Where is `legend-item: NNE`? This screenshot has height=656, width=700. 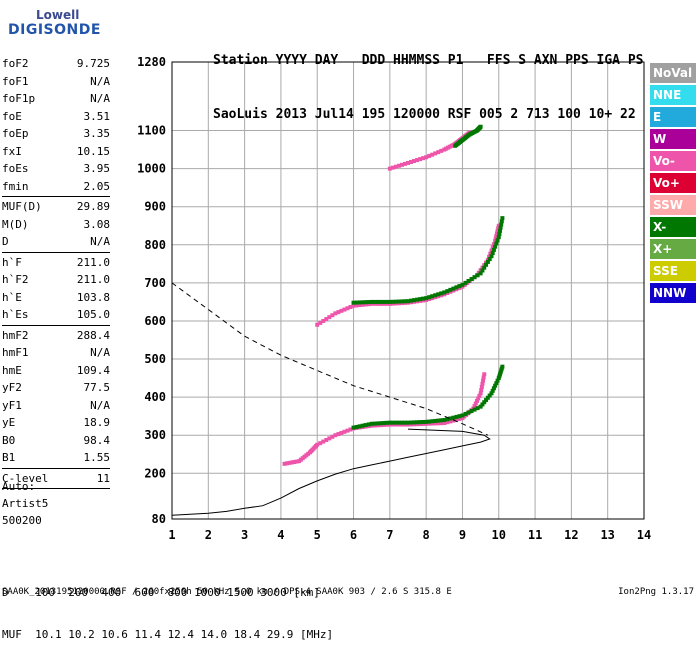 legend-item: NNE is located at coordinates (673, 95).